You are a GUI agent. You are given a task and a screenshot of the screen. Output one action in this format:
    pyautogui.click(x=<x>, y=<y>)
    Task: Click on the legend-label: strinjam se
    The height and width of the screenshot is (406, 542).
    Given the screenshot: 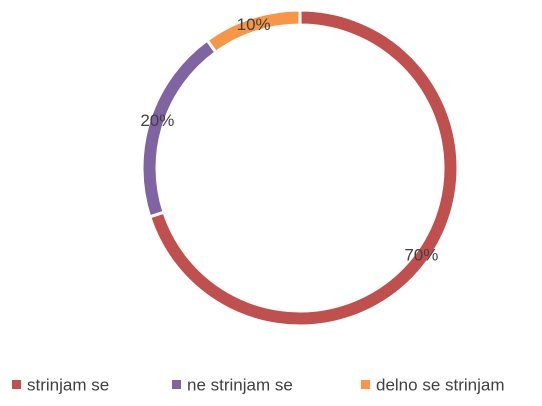 What is the action you would take?
    pyautogui.click(x=68, y=384)
    